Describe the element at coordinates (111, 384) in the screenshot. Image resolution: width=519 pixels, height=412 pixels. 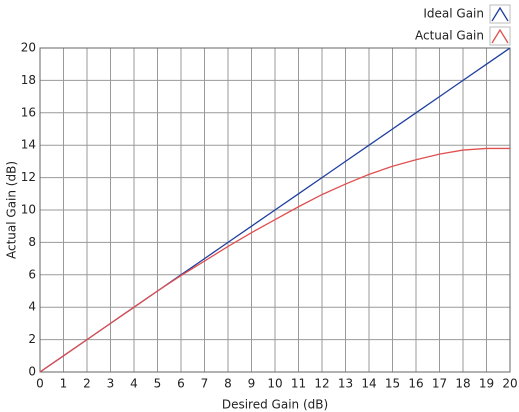
I see `x-tick-label: 3` at that location.